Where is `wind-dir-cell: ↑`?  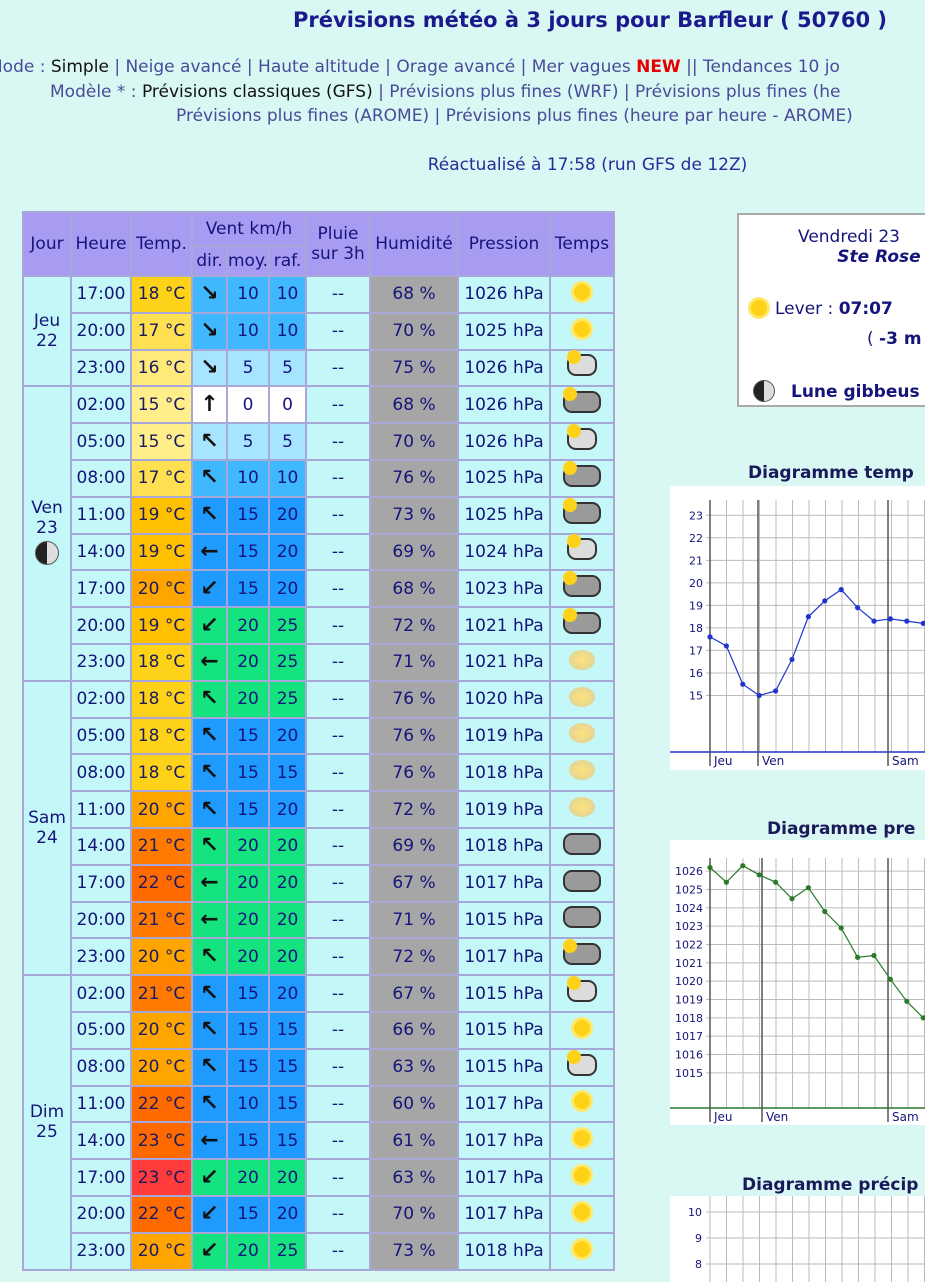
wind-dir-cell: ↑ is located at coordinates (209, 405).